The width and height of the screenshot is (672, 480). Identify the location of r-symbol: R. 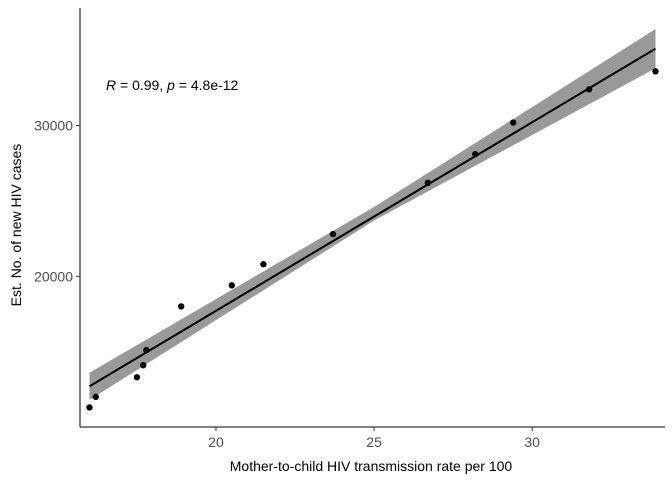
(111, 85).